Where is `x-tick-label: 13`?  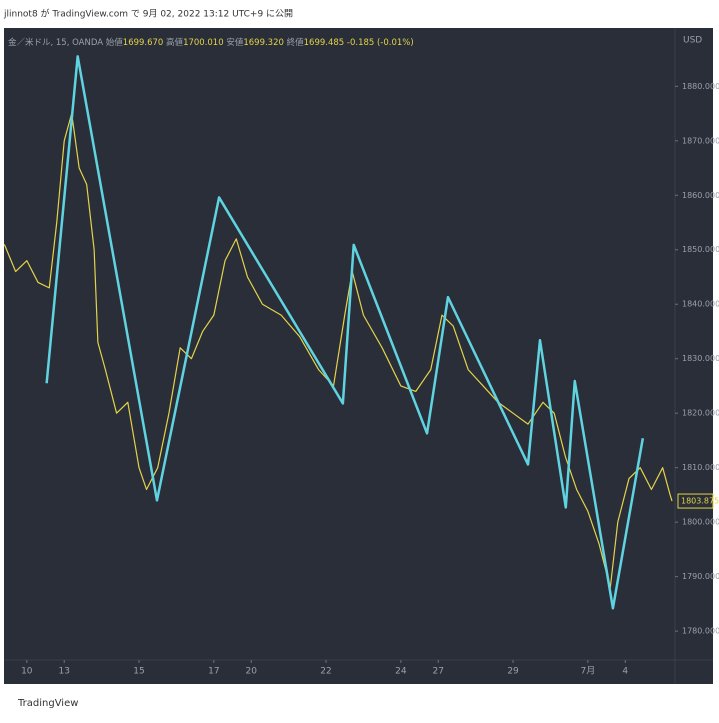
x-tick-label: 13 is located at coordinates (63, 672).